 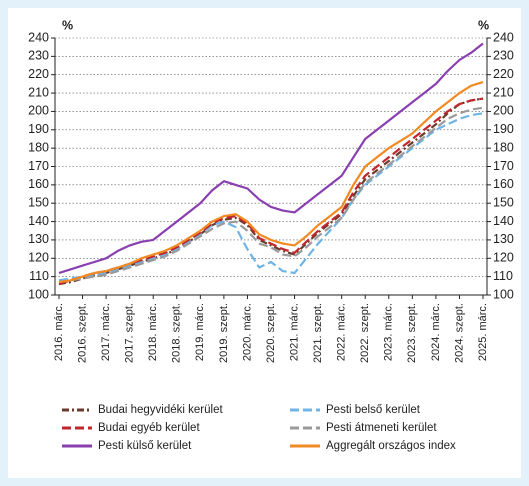 I want to click on y-tick-label: 130, so click(x=38, y=239).